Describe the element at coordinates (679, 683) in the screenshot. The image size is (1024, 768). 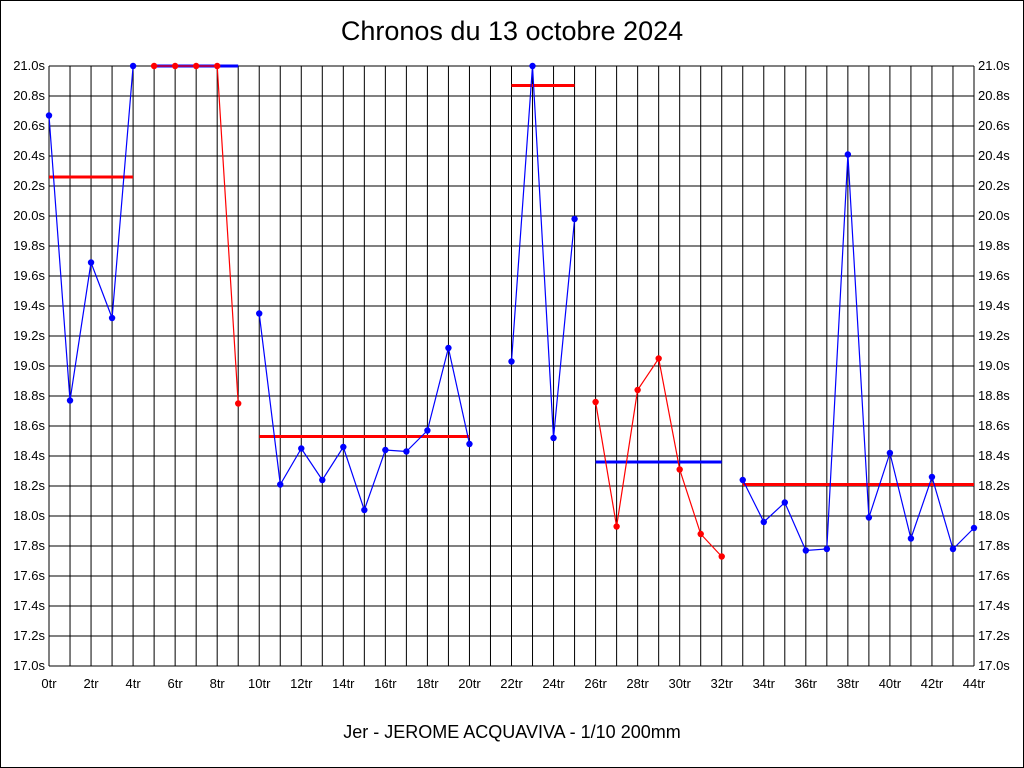
I see `x-tick-label: 30tr` at that location.